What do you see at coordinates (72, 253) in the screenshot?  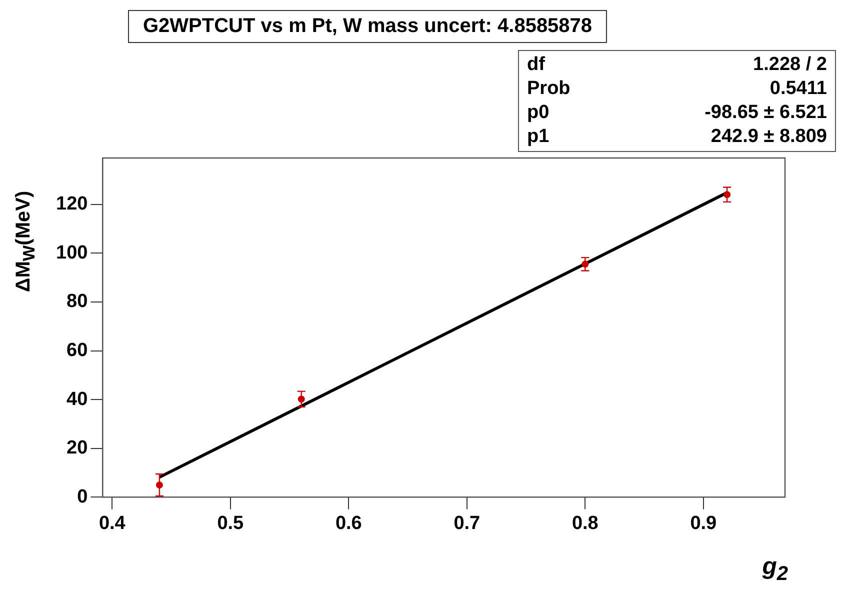 I see `y-tick-label: 100` at bounding box center [72, 253].